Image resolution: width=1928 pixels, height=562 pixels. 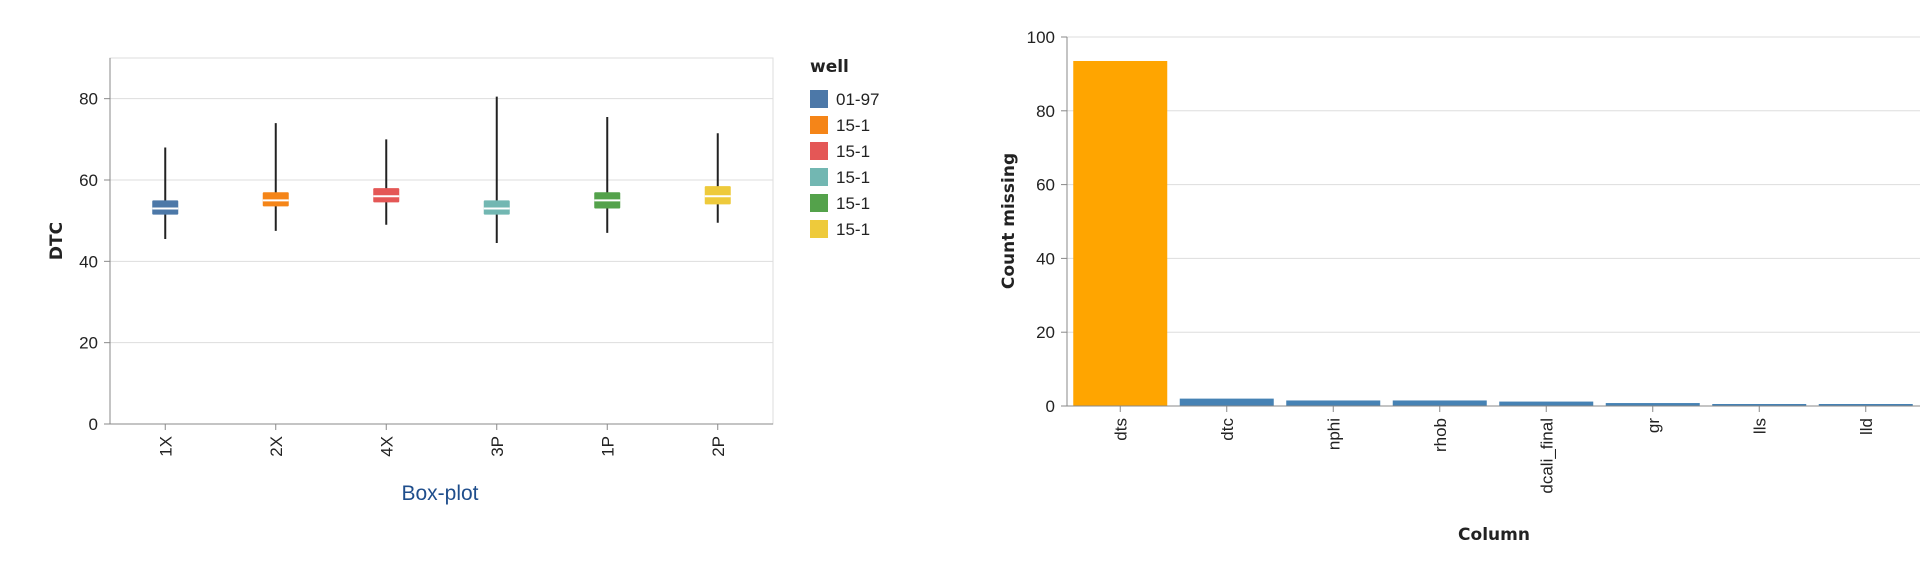 I want to click on boxplot-y-tick-label: 0, so click(x=93, y=424).